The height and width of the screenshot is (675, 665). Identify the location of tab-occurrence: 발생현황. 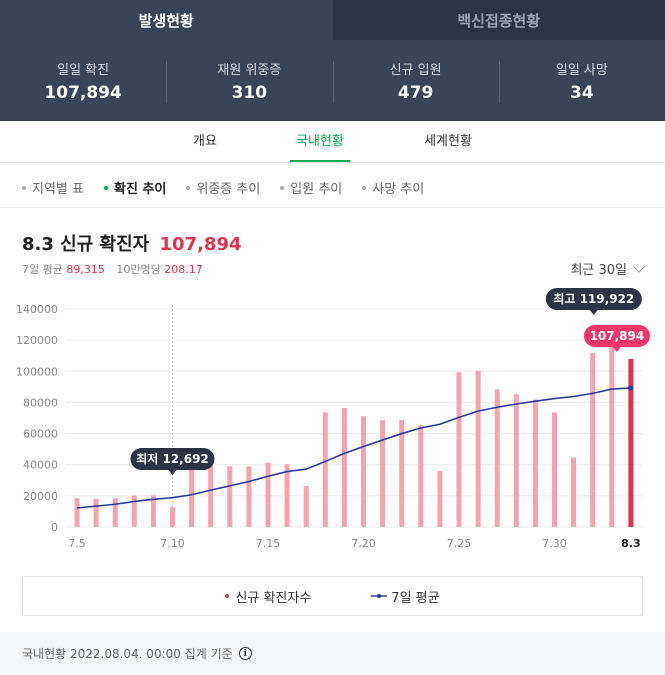
(166, 20).